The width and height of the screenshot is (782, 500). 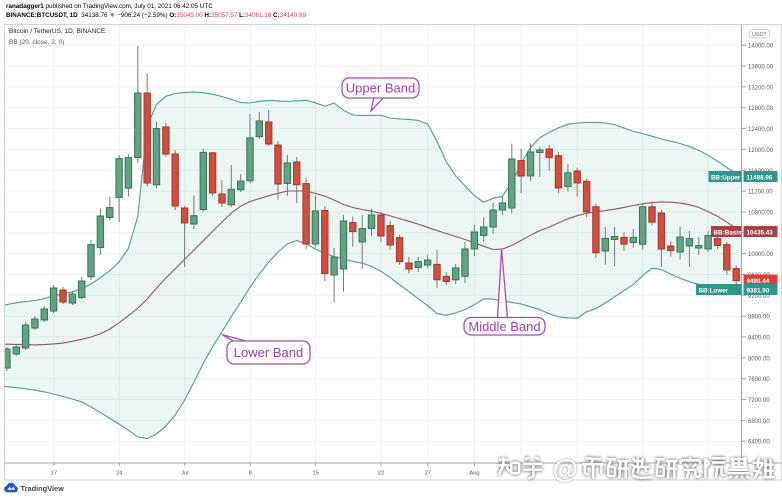 What do you see at coordinates (760, 178) in the screenshot?
I see `svg-text: 11488.96` at bounding box center [760, 178].